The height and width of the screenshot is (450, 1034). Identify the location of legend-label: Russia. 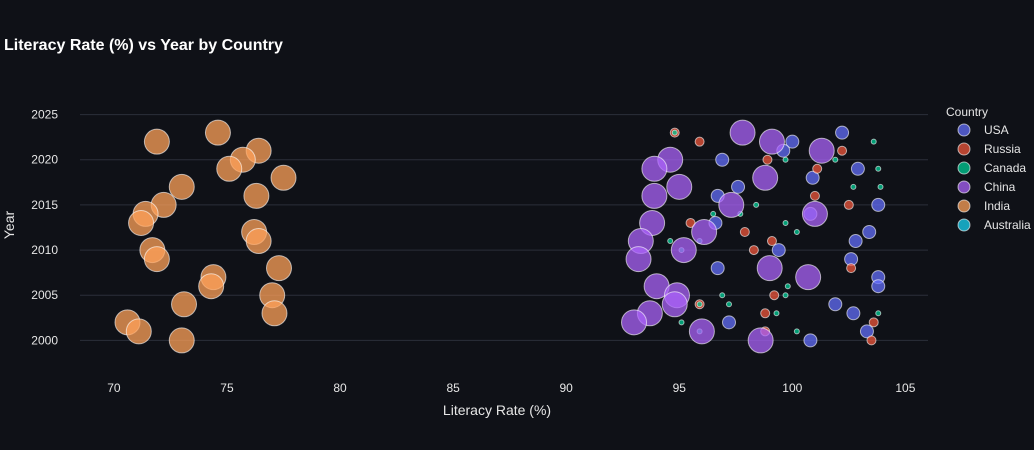
(1002, 149).